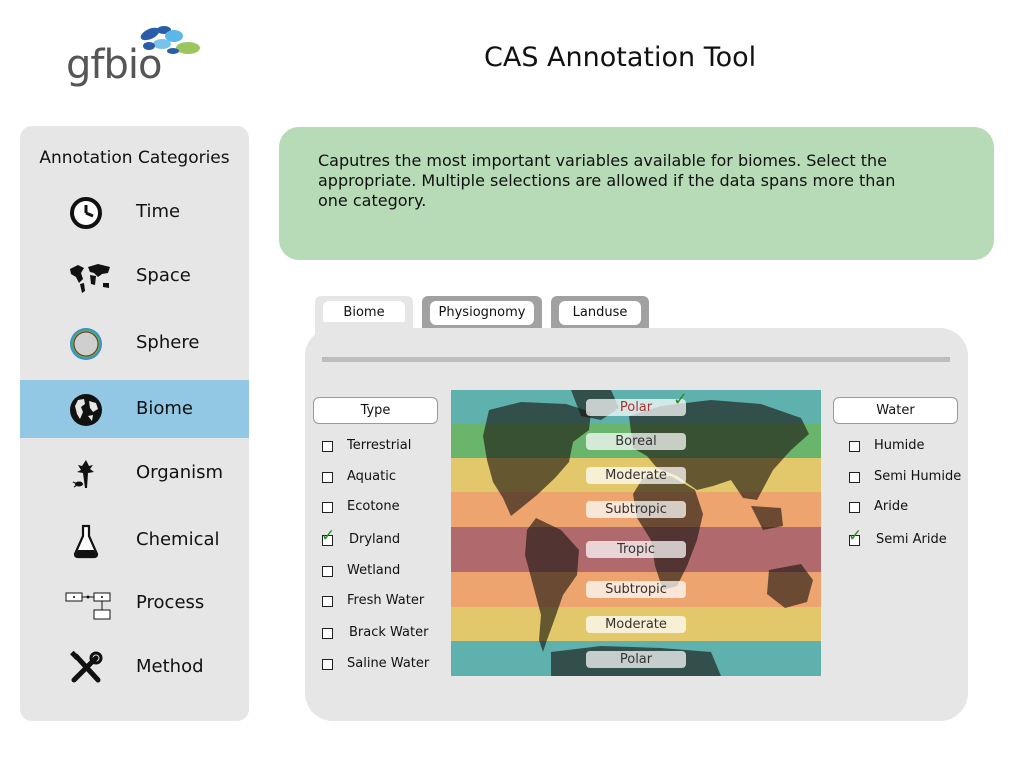 The image size is (1024, 768). What do you see at coordinates (86, 541) in the screenshot?
I see `flask-icon` at bounding box center [86, 541].